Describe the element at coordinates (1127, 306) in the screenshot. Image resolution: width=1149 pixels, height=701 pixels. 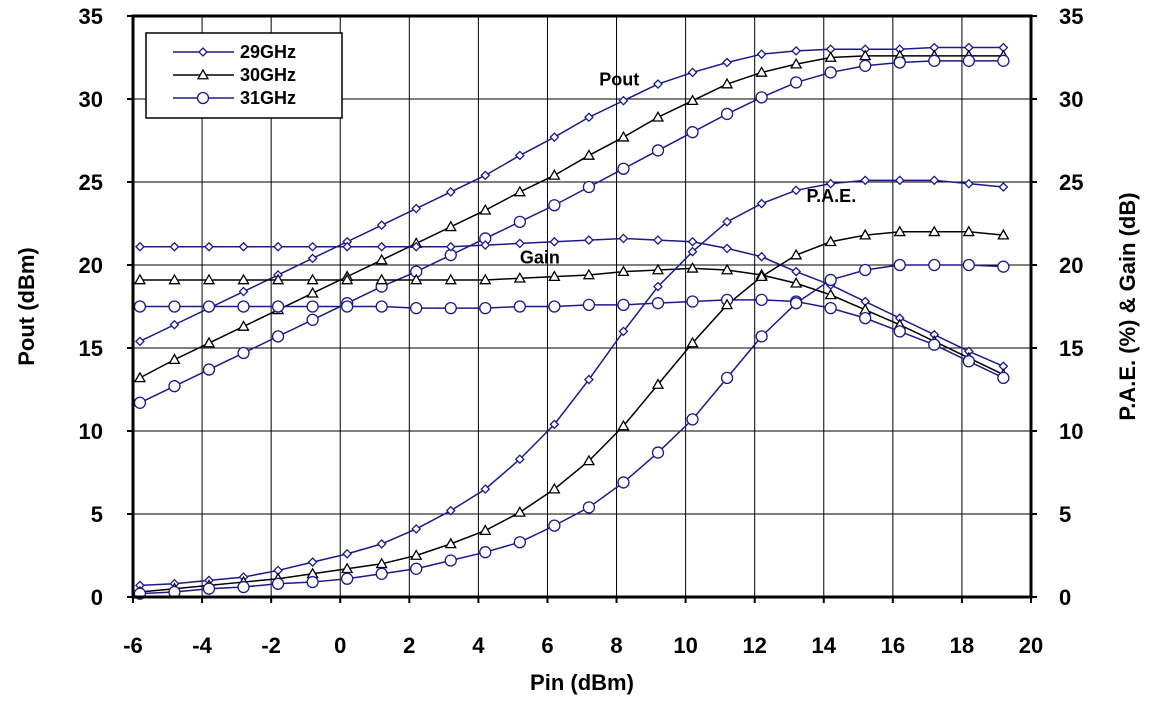
I see `y-axis-right-title: P.A.E. (%) & Gain (dB)` at that location.